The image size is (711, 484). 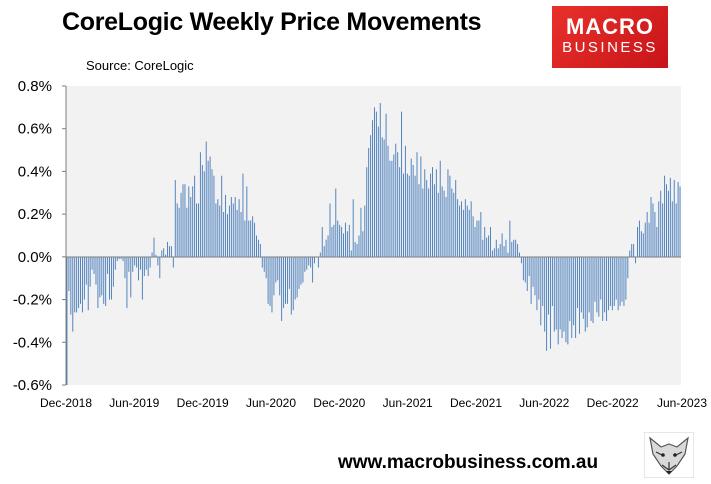 I want to click on y-tick-label: -0.4%, so click(x=32, y=342).